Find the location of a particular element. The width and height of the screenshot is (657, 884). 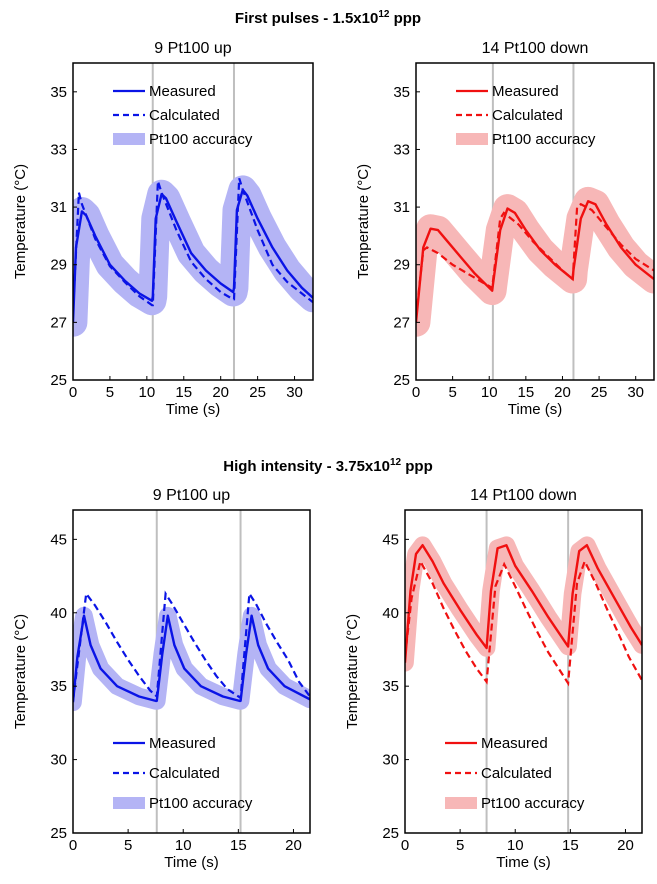

section-title-high-intensity: High intensity - 3.75x1012 ppp is located at coordinates (328, 466).